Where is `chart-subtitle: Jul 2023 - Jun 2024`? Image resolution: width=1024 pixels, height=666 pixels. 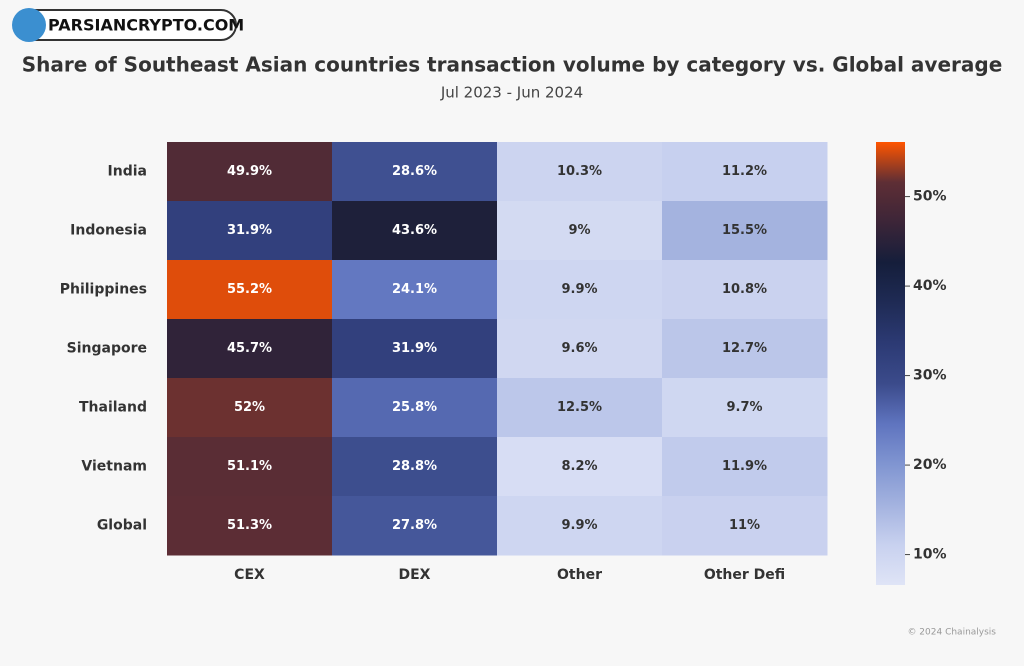 chart-subtitle: Jul 2023 - Jun 2024 is located at coordinates (511, 93).